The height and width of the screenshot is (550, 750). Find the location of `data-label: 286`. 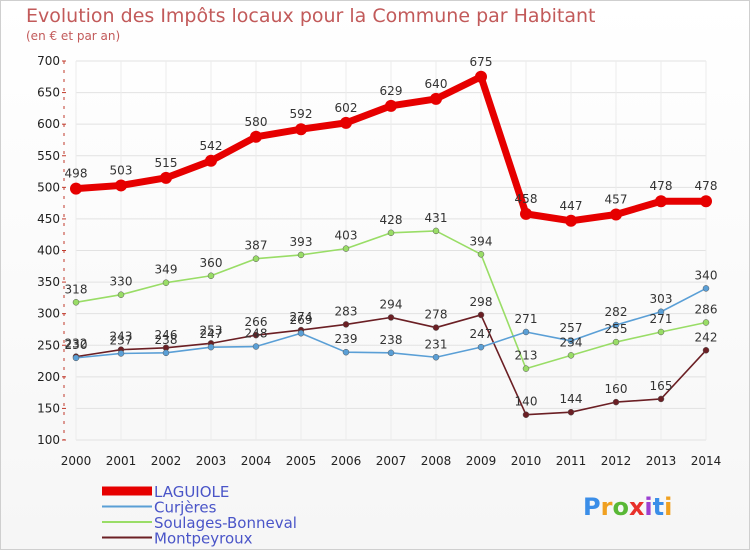

data-label: 286 is located at coordinates (706, 310).